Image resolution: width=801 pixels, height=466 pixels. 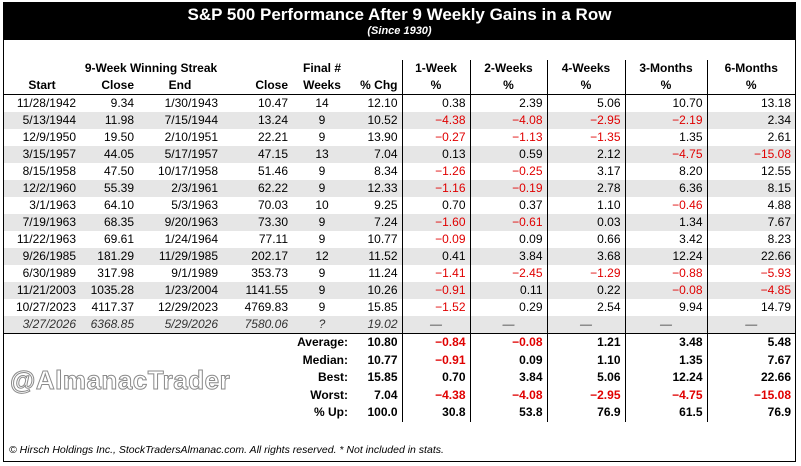 I want to click on summary-value: 3.84, so click(x=508, y=378).